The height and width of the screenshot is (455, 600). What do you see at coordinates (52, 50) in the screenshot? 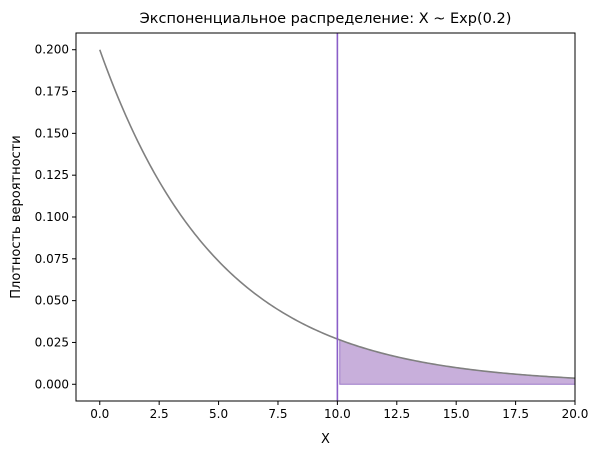
I see `y-tick-label: 0.200` at bounding box center [52, 50].